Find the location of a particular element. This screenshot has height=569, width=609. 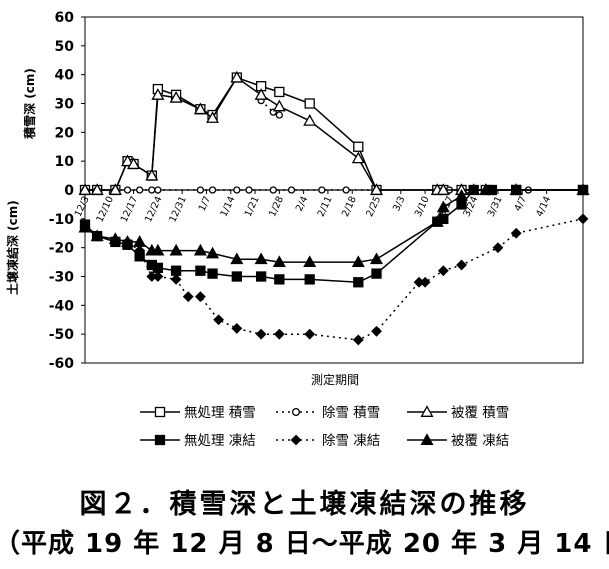

y-tick-label: -40 is located at coordinates (62, 306).